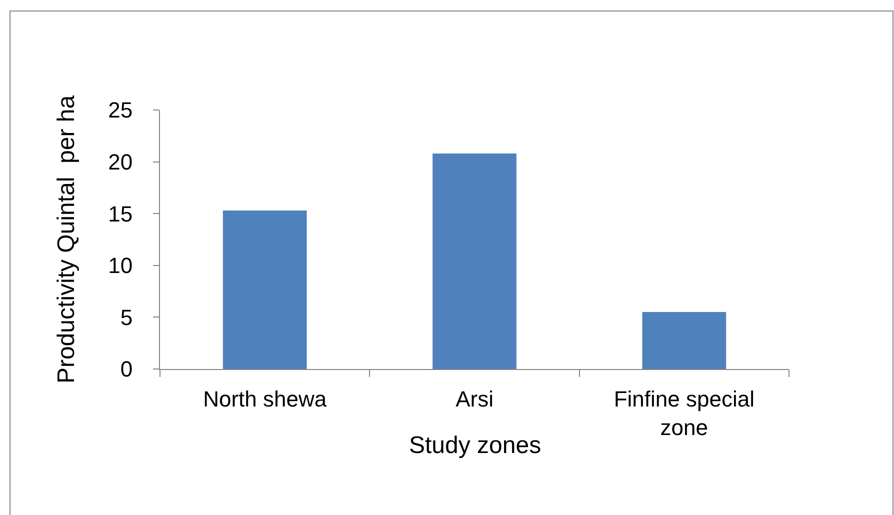 The width and height of the screenshot is (894, 515). I want to click on y-tick-label: 20, so click(120, 162).